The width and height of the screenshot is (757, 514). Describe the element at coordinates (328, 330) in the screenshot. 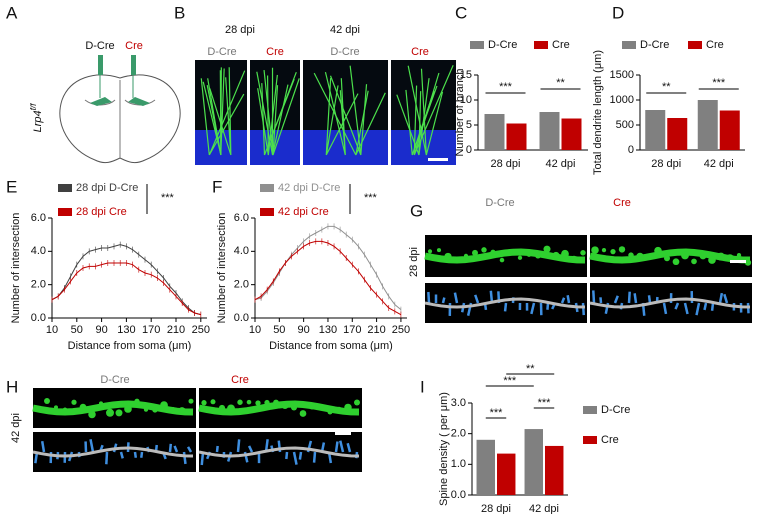

I see `x-tick-label: 130` at that location.